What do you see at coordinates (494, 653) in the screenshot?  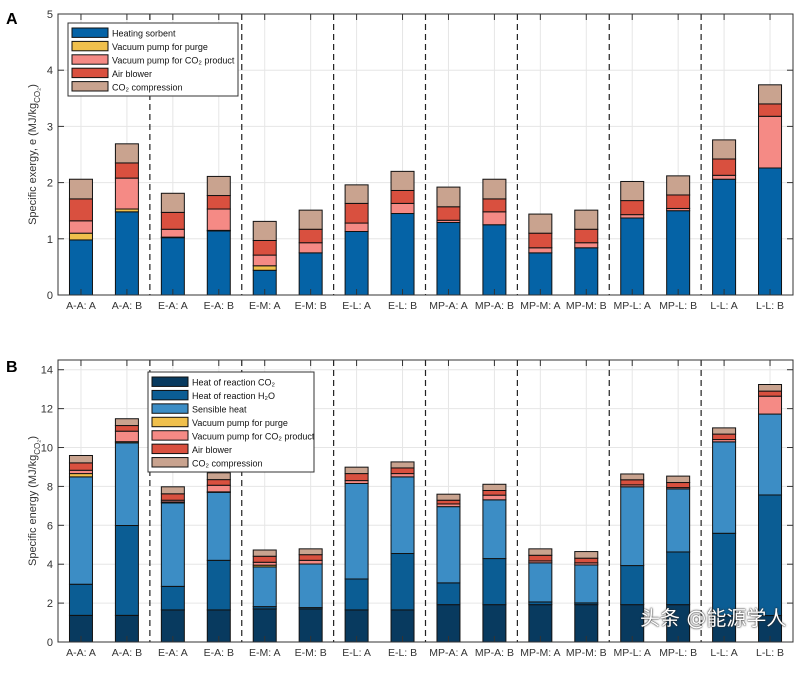 I see `x-tick-label: MP-A: B` at bounding box center [494, 653].